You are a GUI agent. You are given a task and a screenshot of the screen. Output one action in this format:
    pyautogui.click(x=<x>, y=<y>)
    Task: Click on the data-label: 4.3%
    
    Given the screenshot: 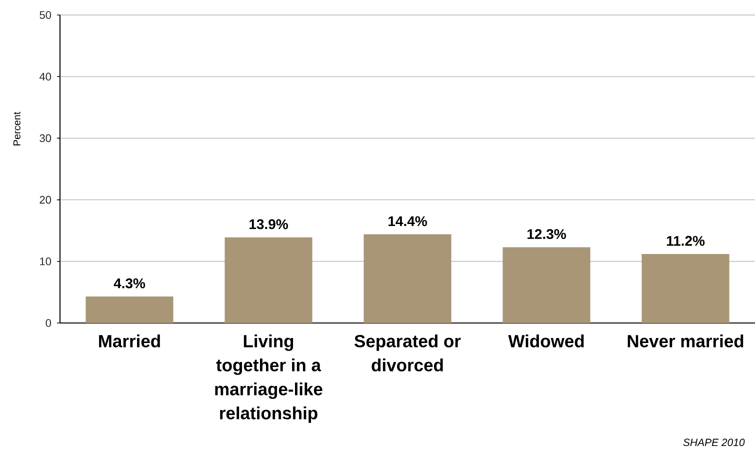 What is the action you would take?
    pyautogui.click(x=130, y=283)
    